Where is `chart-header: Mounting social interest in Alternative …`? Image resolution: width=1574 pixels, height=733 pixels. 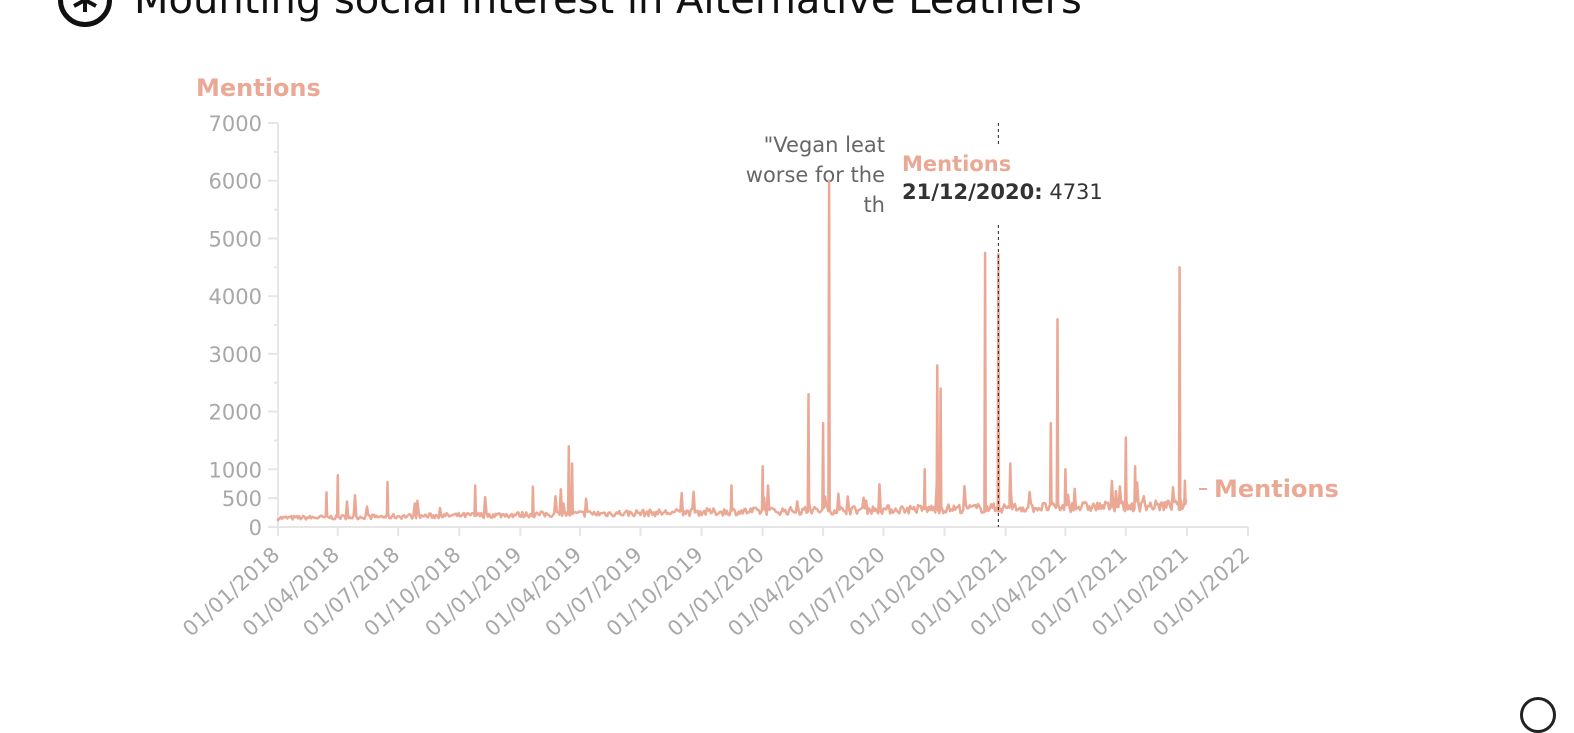
chart-header: Mounting social interest in Alternative … is located at coordinates (570, 13).